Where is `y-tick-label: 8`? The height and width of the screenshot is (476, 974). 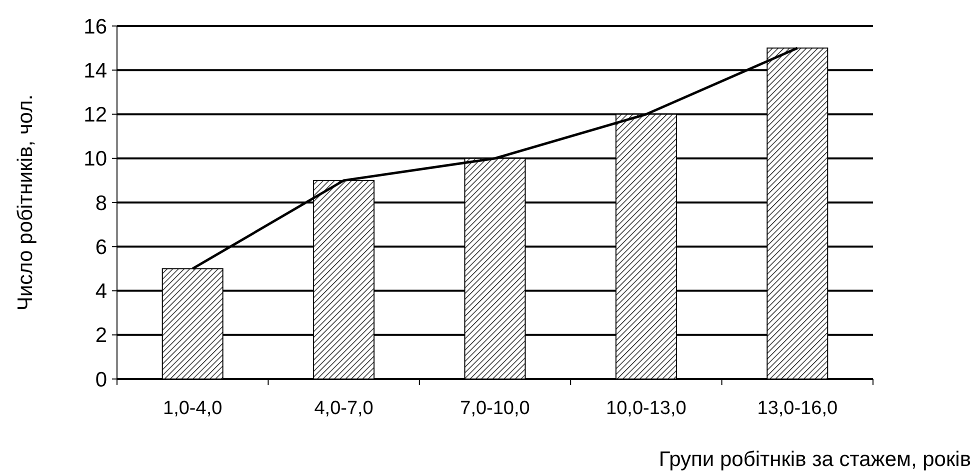
y-tick-label: 8 is located at coordinates (101, 203).